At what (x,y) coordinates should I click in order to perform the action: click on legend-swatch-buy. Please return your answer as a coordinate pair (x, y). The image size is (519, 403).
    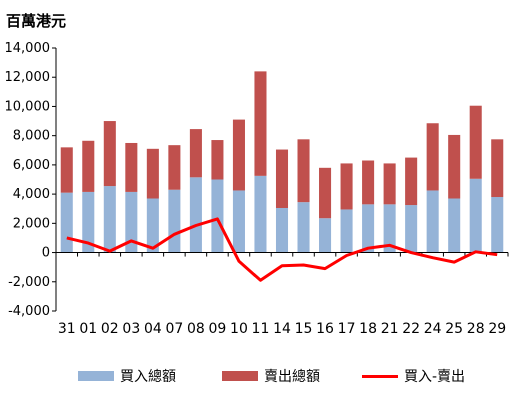
    Looking at the image, I should click on (96, 376).